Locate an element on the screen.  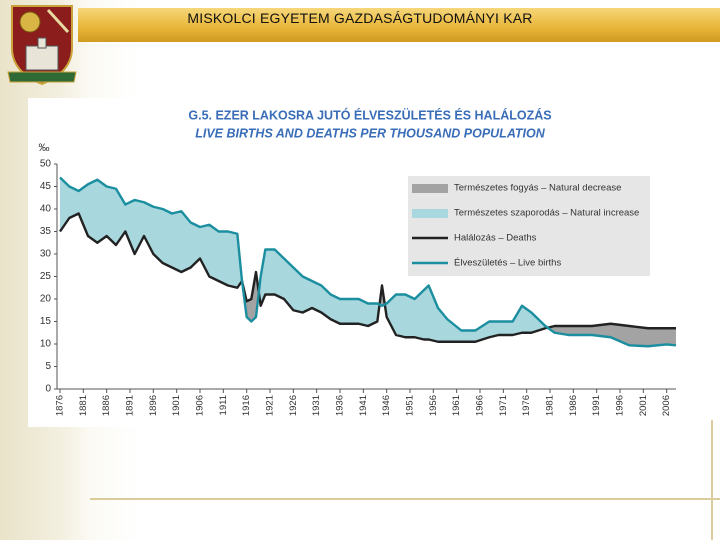
x-tick-label: 1926 is located at coordinates (293, 405).